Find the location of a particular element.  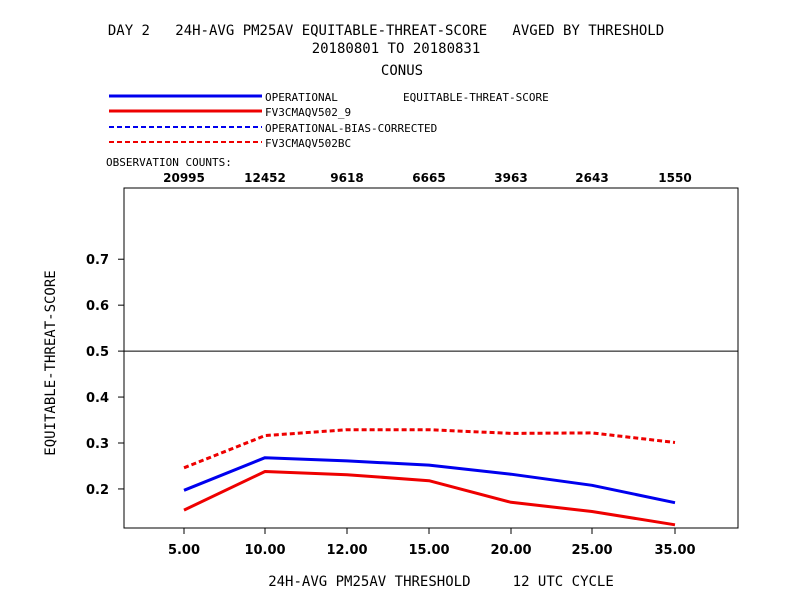

chart-date-range: 20180801 TO 20180831 is located at coordinates (396, 49).